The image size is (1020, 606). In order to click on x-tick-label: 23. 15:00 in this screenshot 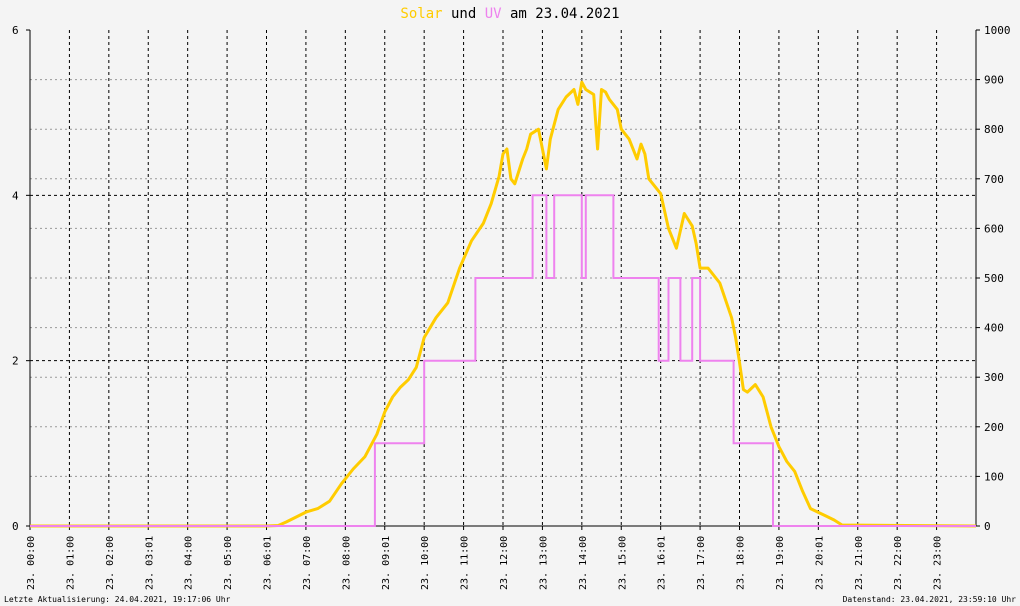, I will do `click(622, 563)`.